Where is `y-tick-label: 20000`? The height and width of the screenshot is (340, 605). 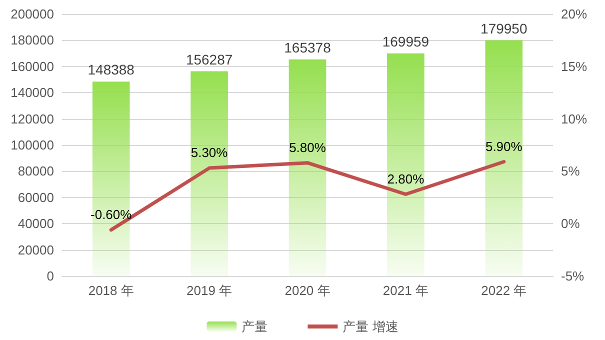
y-tick-label: 20000 is located at coordinates (36, 250).